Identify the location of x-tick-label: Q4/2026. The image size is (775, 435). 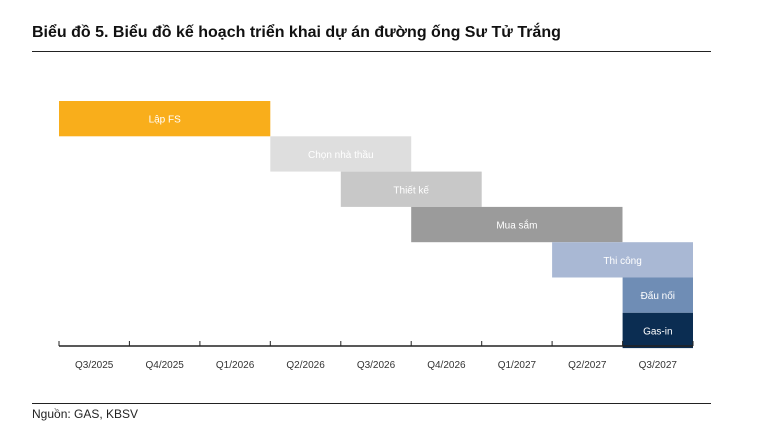
(446, 365).